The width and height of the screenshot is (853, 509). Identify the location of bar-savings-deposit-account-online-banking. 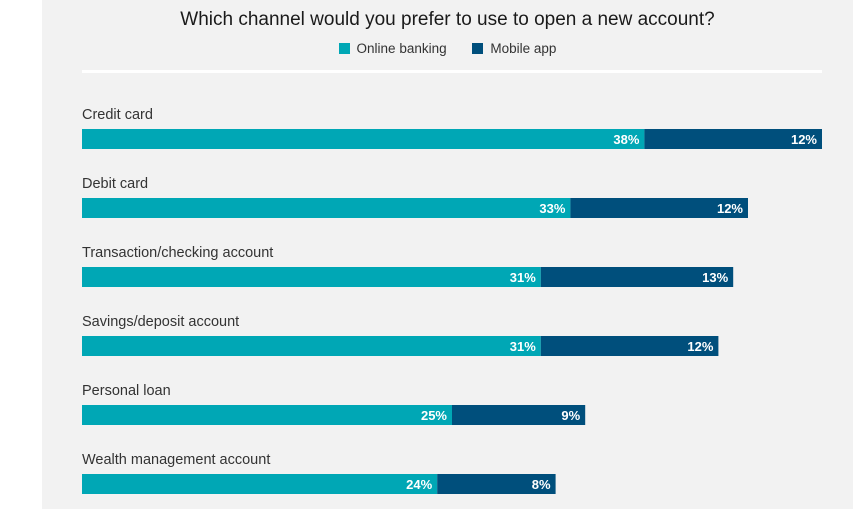
(311, 346).